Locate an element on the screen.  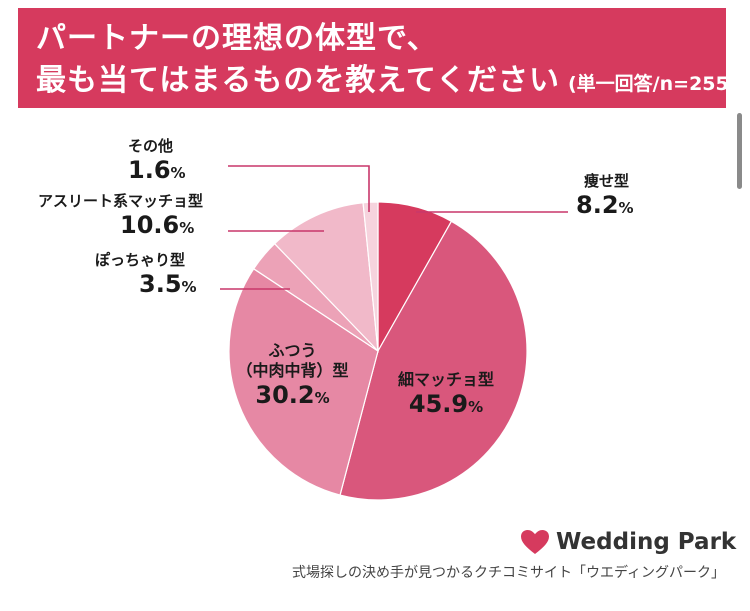
slice-label-5: その他 1.6% is located at coordinates (157, 160).